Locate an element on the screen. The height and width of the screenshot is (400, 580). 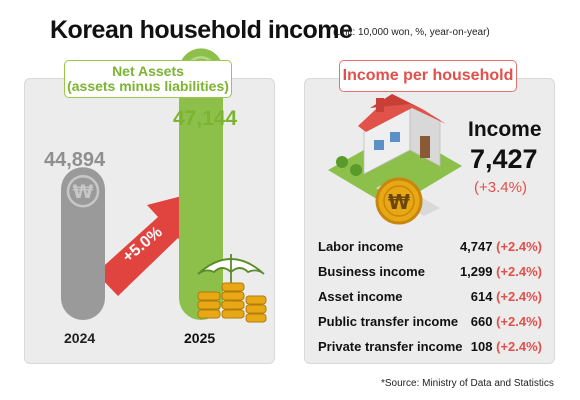
breakdown-label: Business income is located at coordinates (371, 271).